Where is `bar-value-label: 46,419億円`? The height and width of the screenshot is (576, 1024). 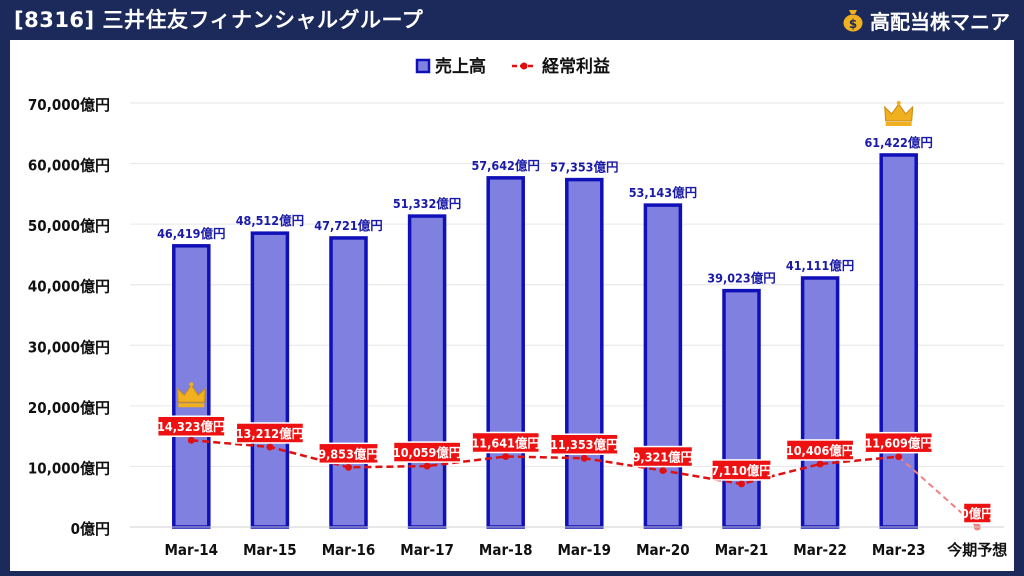
bar-value-label: 46,419億円 is located at coordinates (191, 233).